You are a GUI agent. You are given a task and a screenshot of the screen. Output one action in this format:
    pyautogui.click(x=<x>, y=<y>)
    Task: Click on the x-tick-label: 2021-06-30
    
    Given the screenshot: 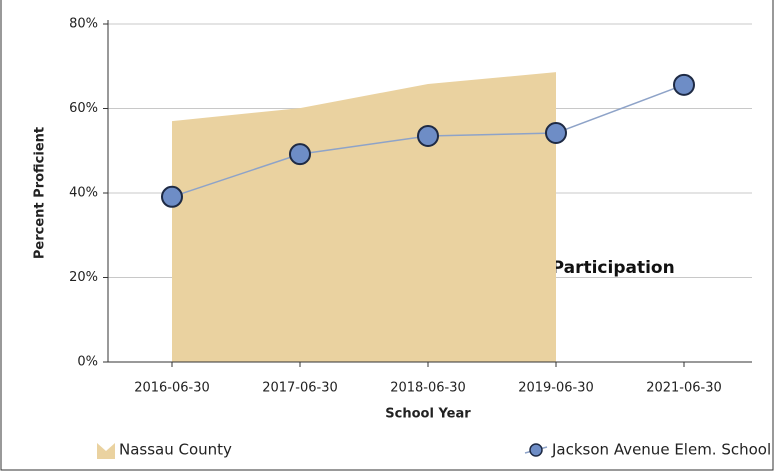 What is the action you would take?
    pyautogui.click(x=684, y=388)
    